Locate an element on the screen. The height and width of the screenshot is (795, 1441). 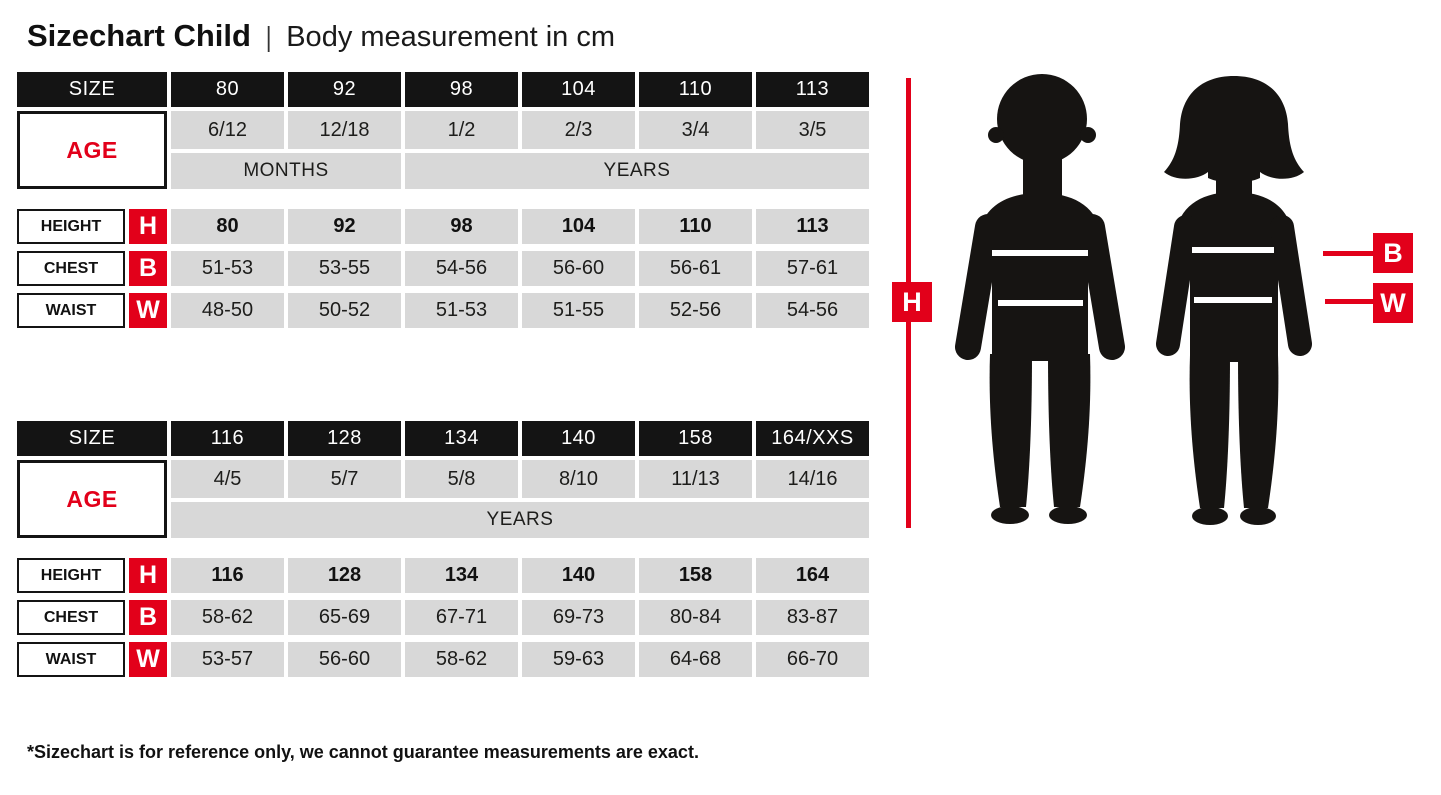
size-column-header: 110 is located at coordinates (695, 89).